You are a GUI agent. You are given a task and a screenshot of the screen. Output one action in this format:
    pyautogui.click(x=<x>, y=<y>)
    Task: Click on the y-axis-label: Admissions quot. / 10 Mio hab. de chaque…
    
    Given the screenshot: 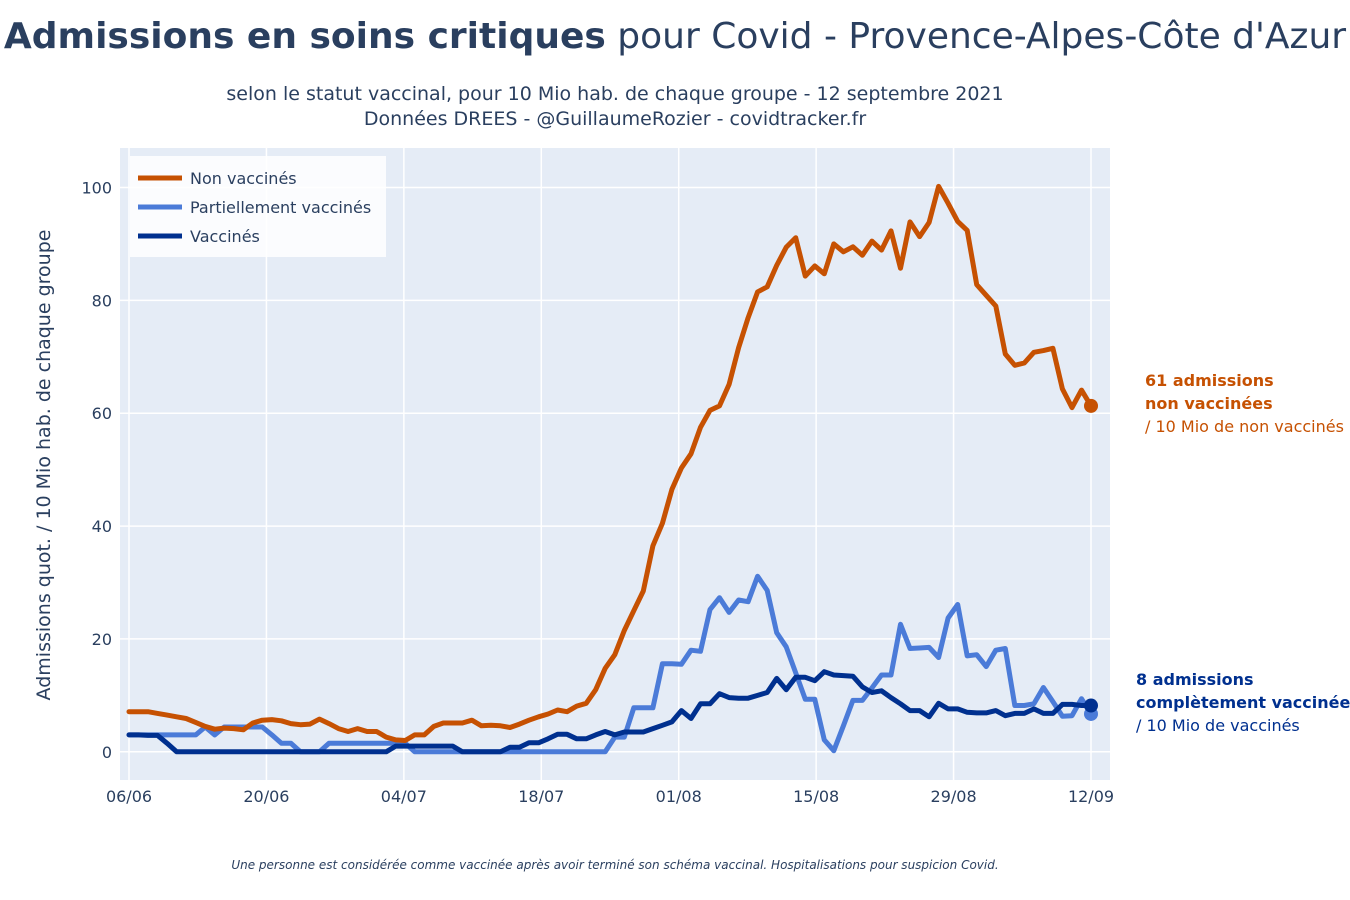 What is the action you would take?
    pyautogui.click(x=44, y=465)
    